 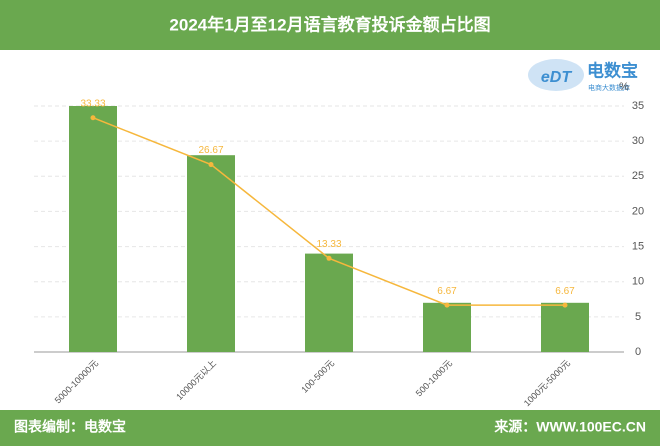 What do you see at coordinates (638, 282) in the screenshot?
I see `y-tick-label: 10` at bounding box center [638, 282].